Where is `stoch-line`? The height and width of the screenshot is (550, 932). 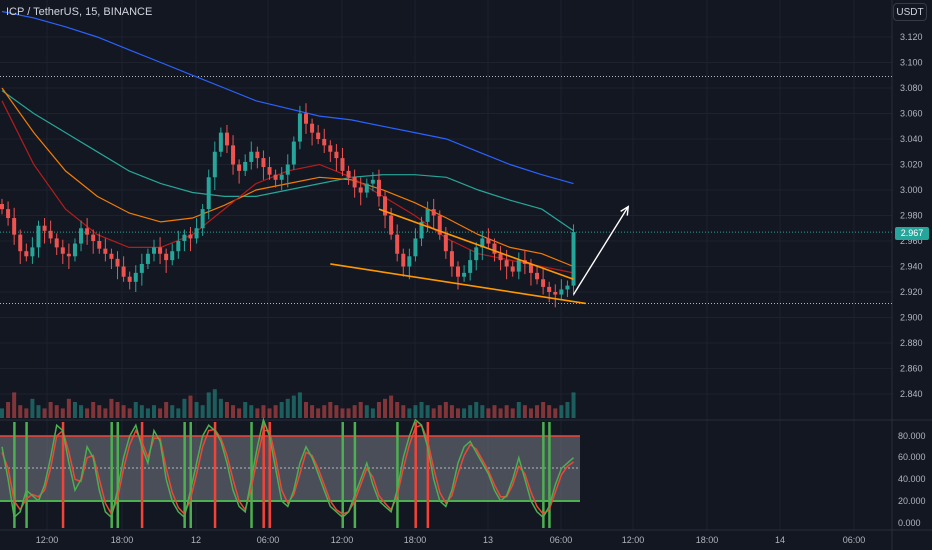
stoch-line is located at coordinates (287, 468).